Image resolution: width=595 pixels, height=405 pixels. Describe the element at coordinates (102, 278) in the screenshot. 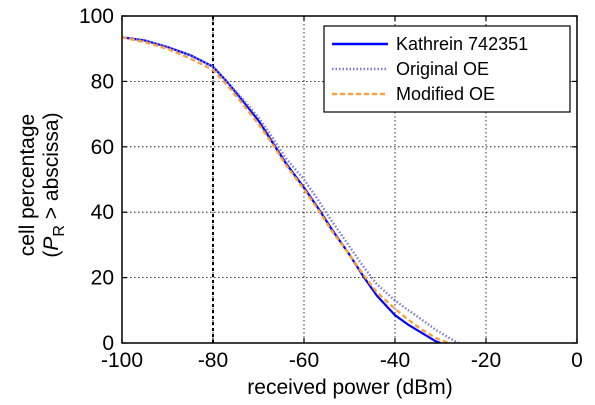

I see `y-tick-label: 20` at that location.